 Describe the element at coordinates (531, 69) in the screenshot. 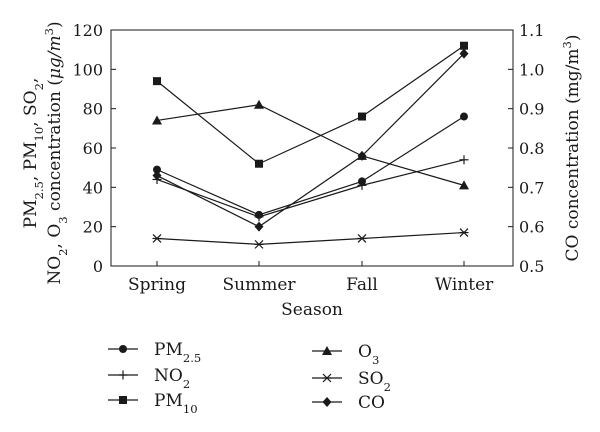

I see `y-right-tick-label: 1.0` at that location.